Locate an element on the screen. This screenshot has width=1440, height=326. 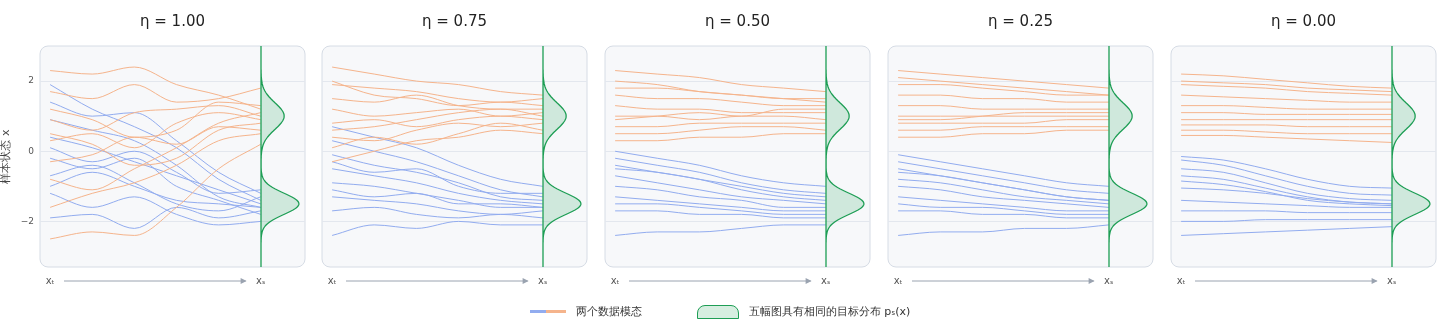
chart-title: η = 1.00 is located at coordinates (172, 21).